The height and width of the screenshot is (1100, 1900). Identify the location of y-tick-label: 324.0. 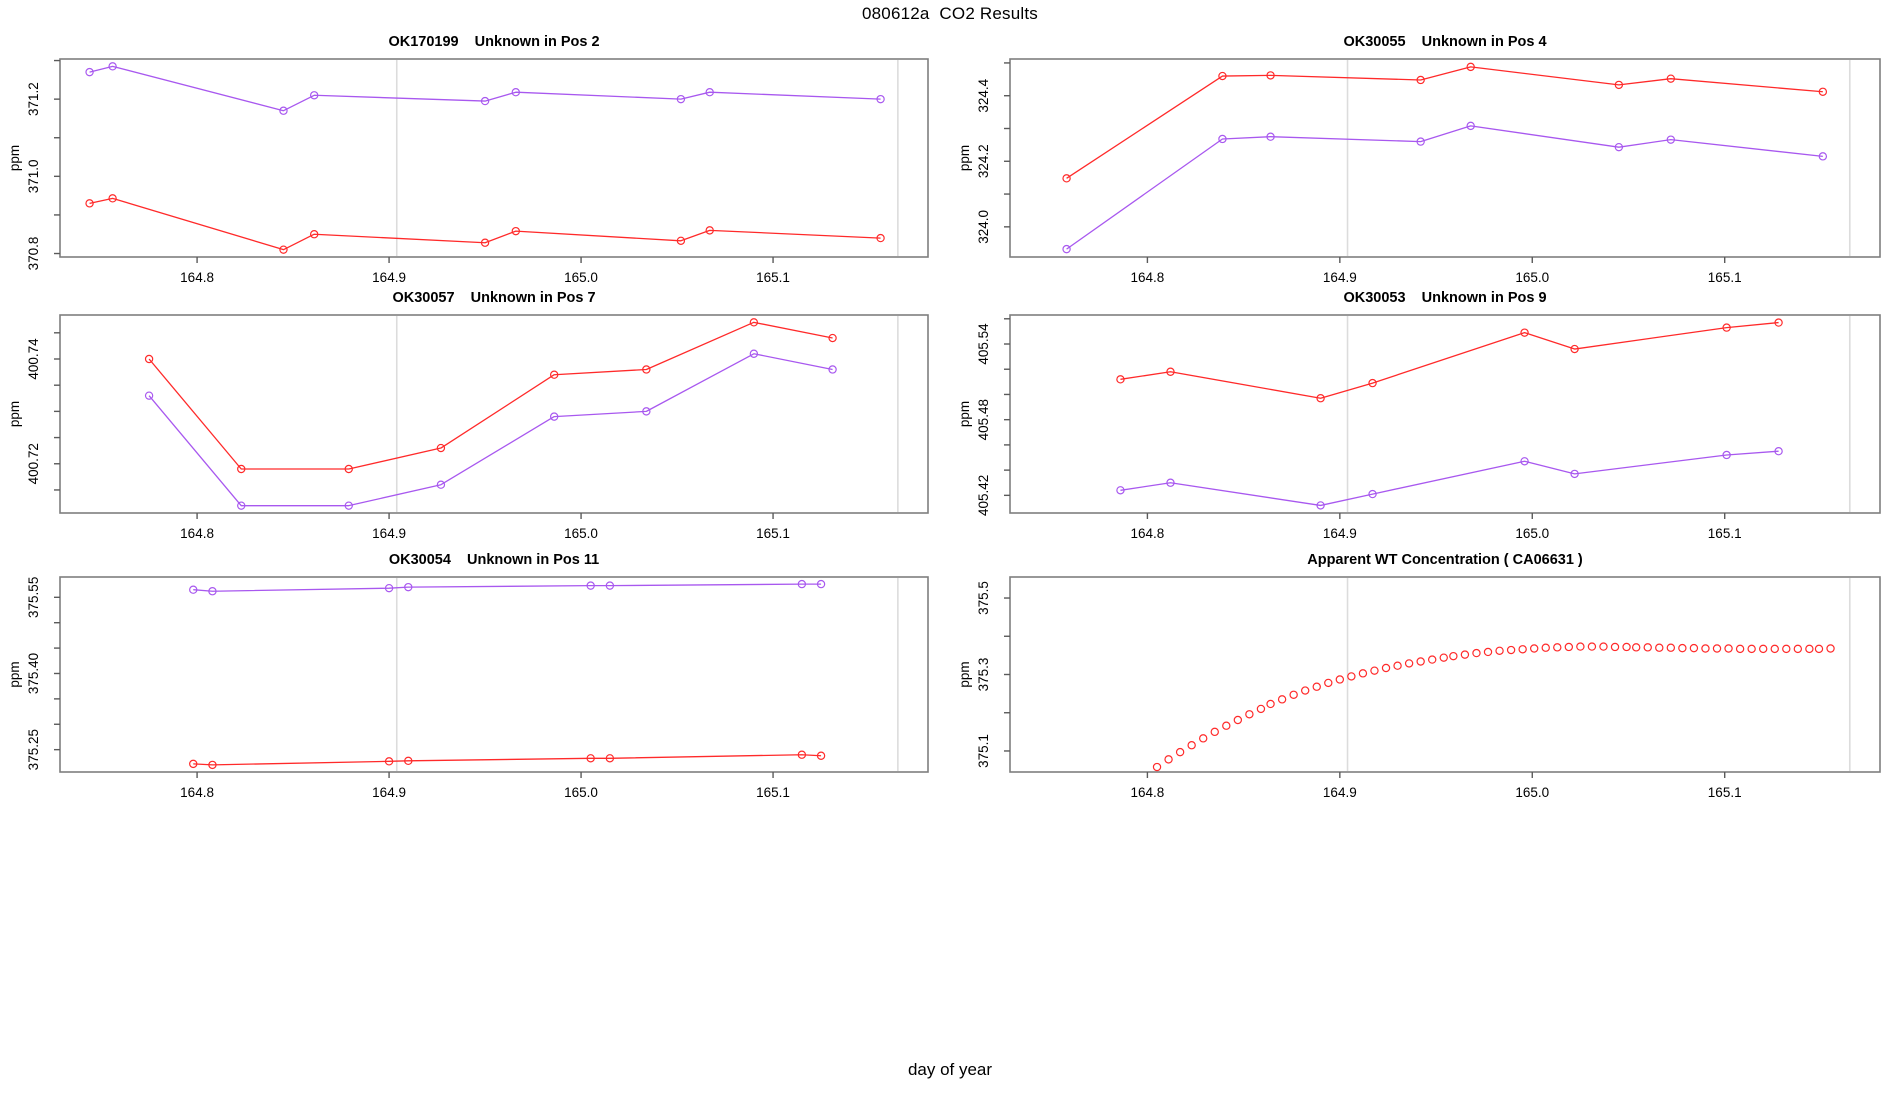
(983, 227).